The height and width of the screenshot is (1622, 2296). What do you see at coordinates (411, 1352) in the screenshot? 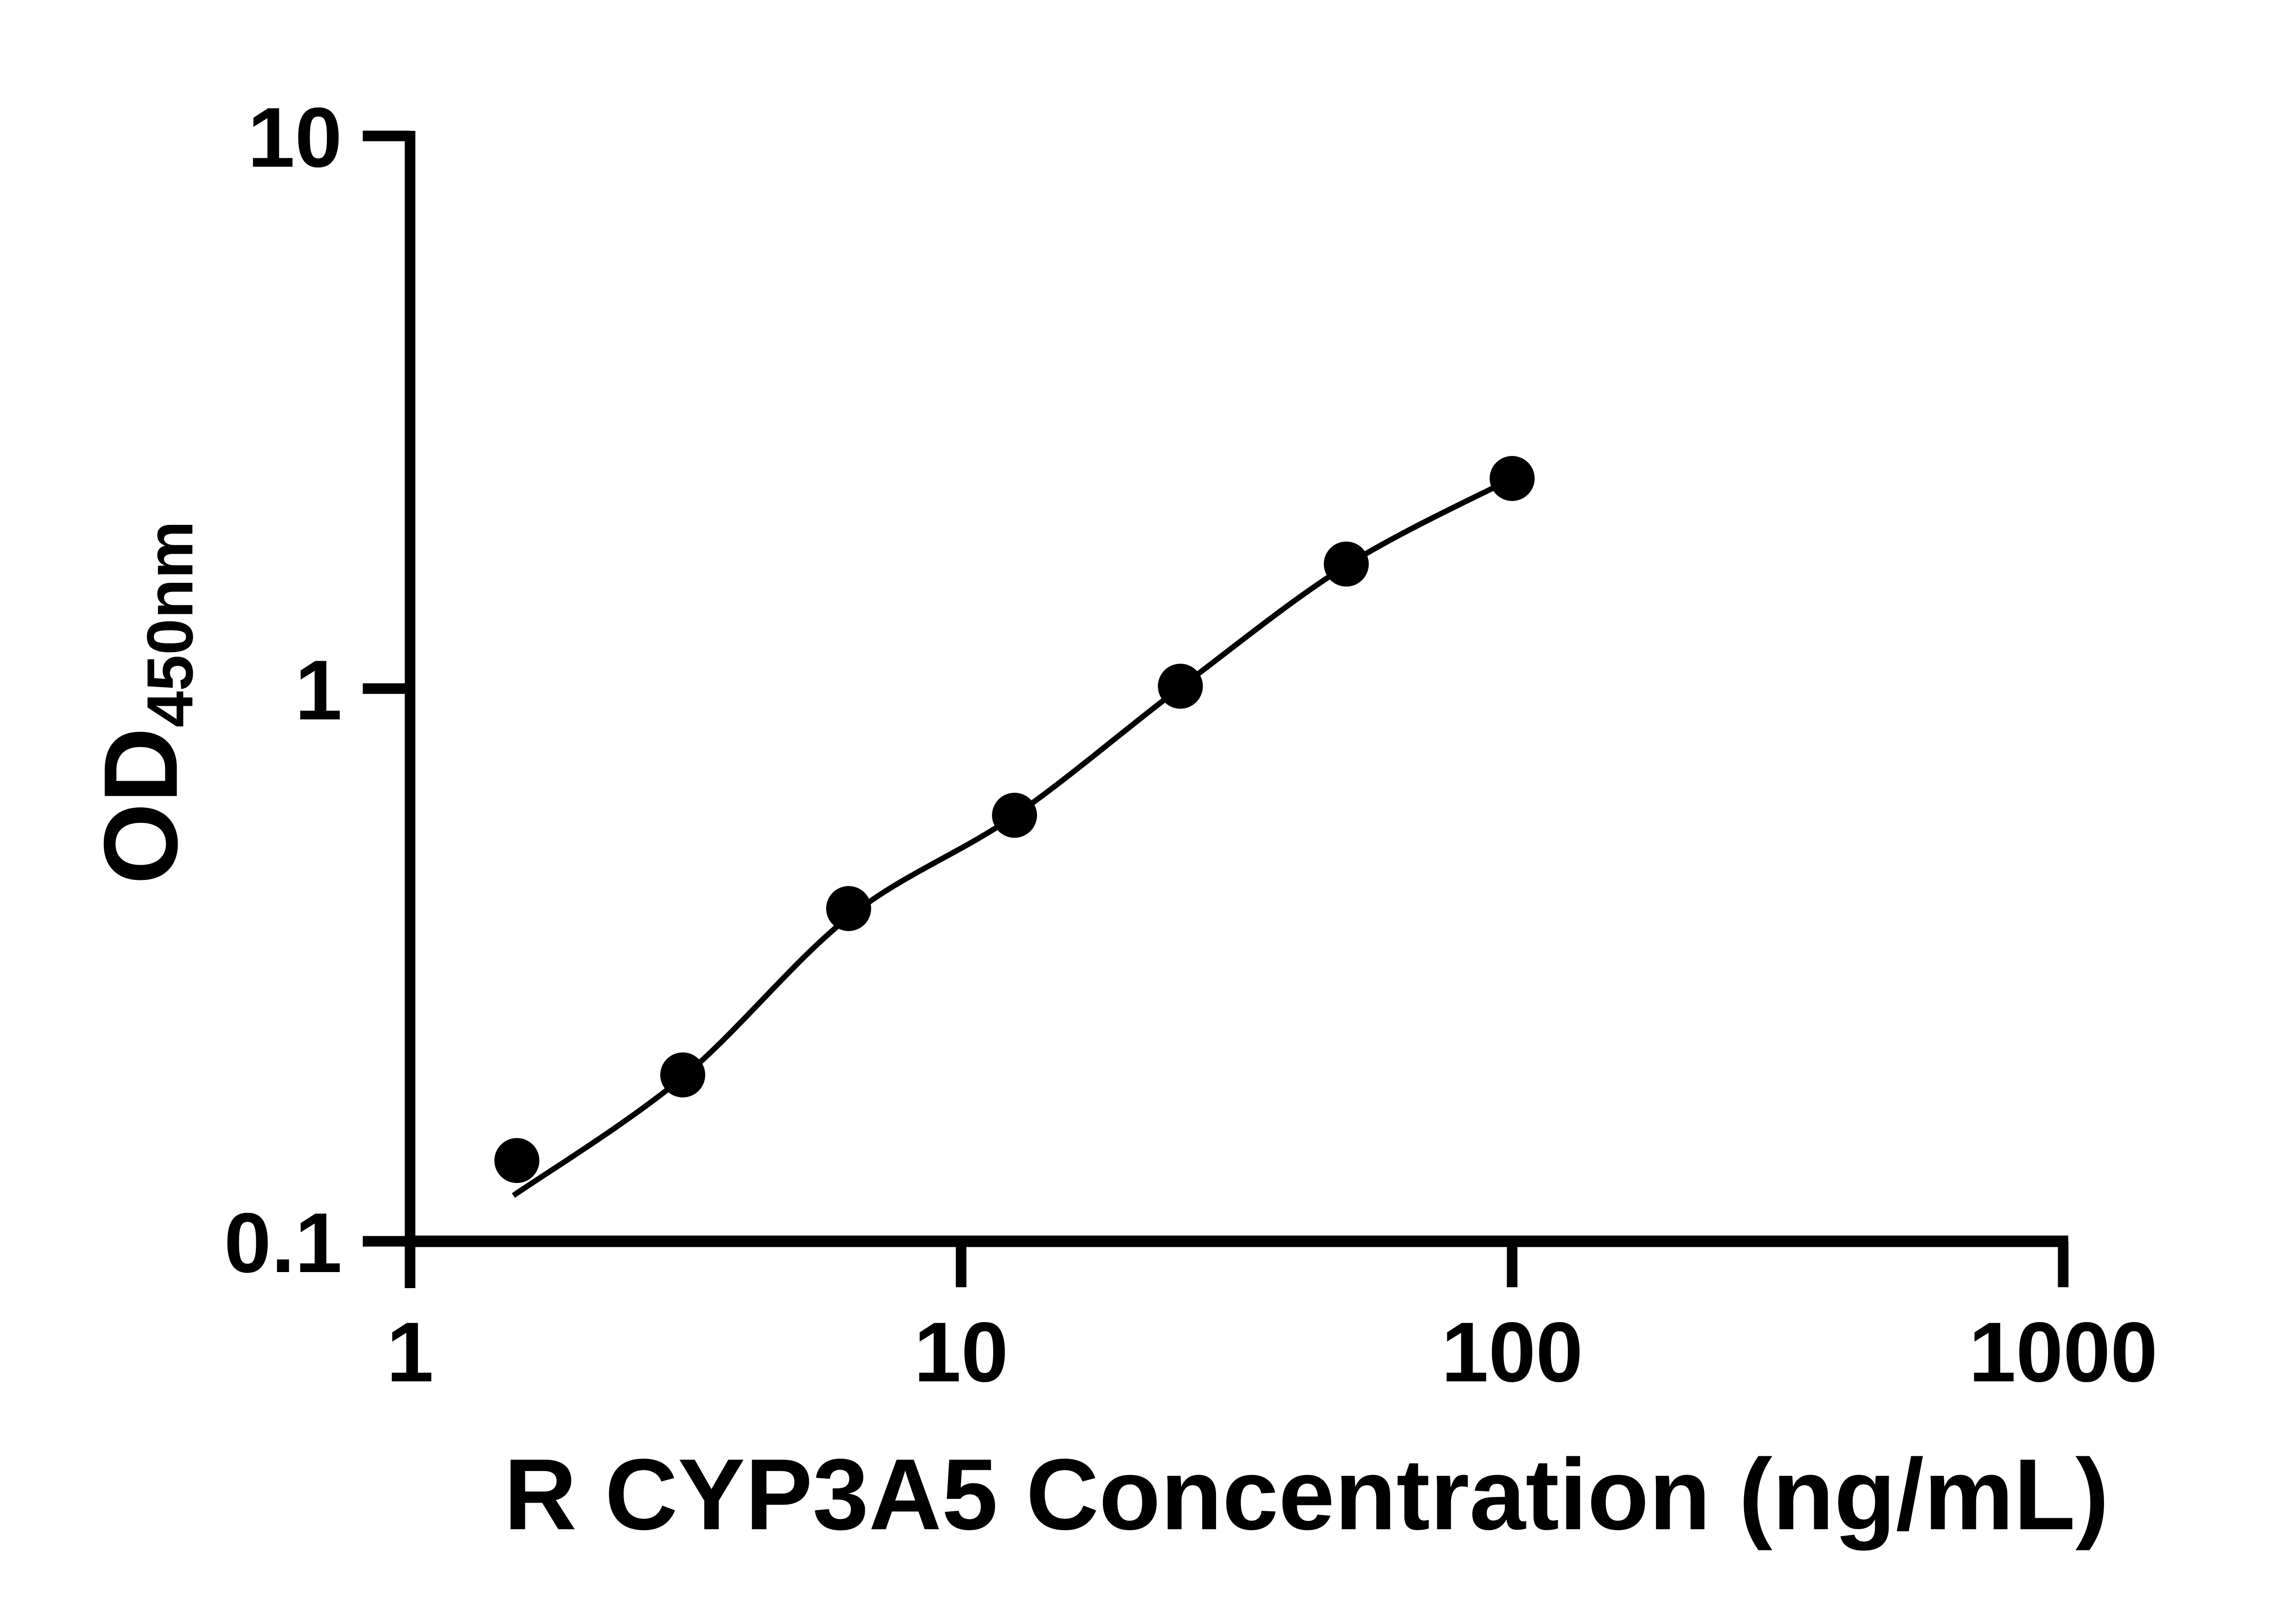
I see `x-tick-label: 1` at bounding box center [411, 1352].